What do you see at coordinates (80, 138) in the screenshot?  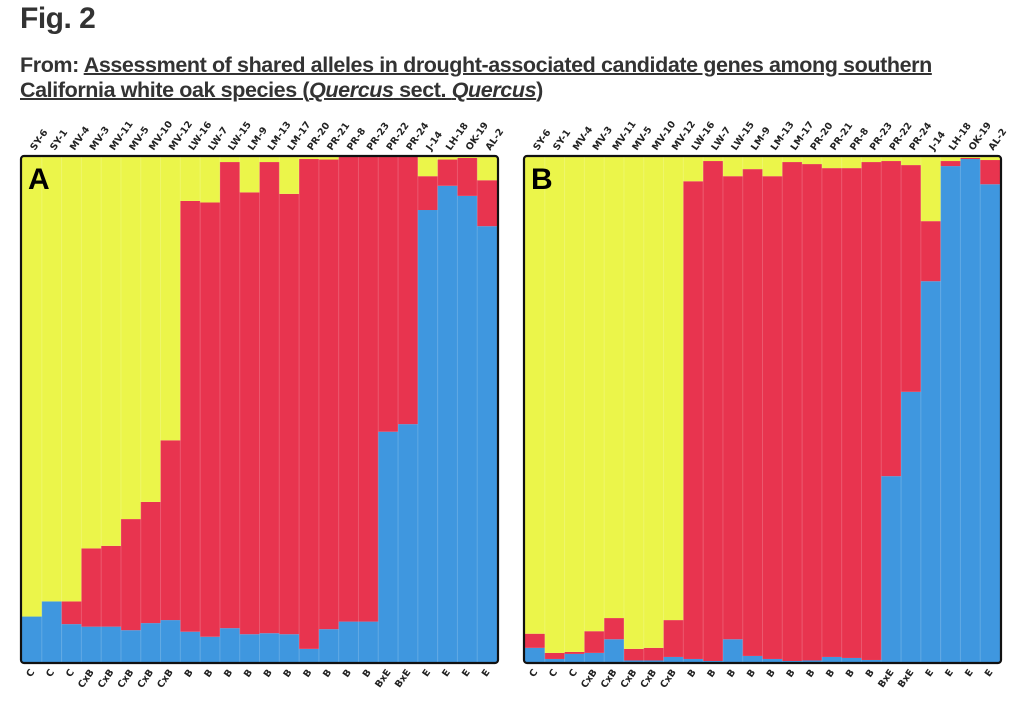 I see `individual-label: MV-4` at bounding box center [80, 138].